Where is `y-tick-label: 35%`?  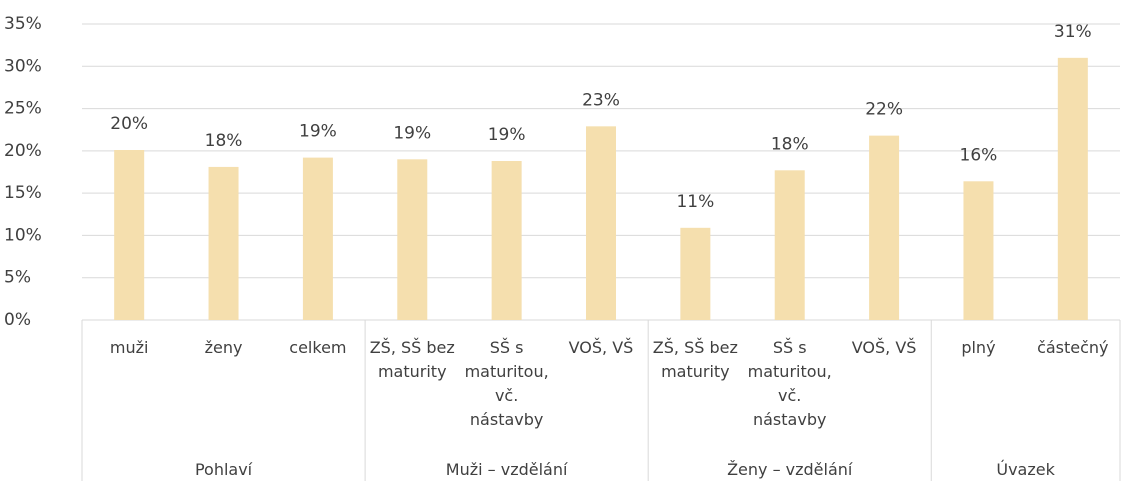 y-tick-label: 35% is located at coordinates (23, 24).